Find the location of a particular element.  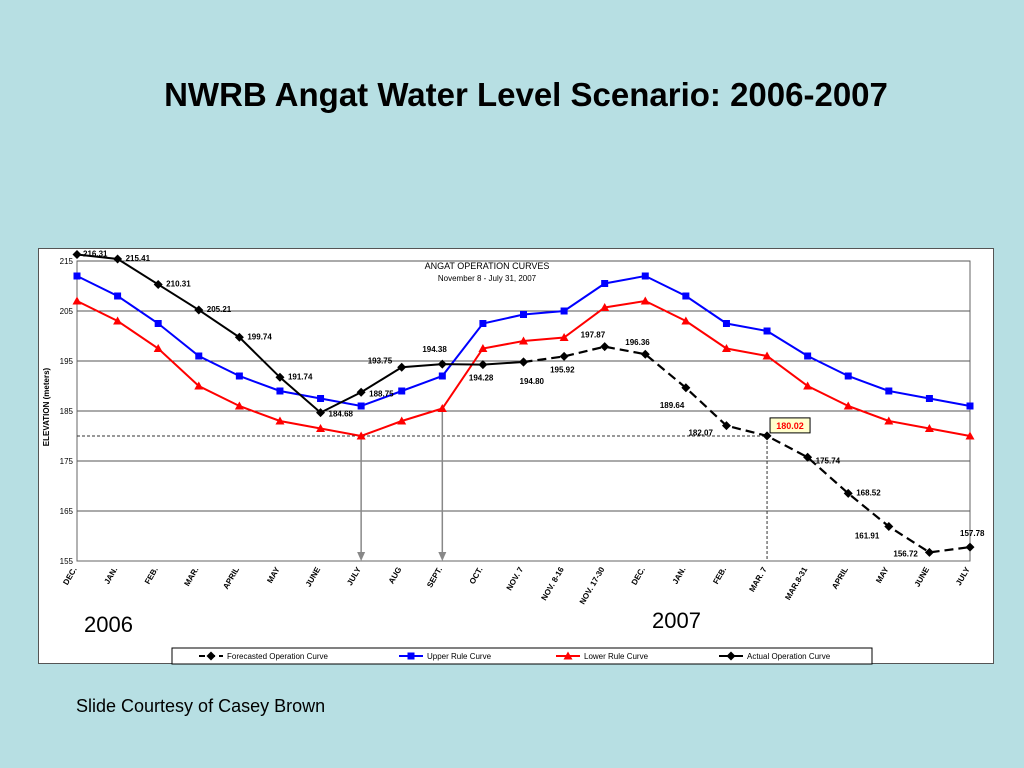

y-axis-label: ELEVATION (meters) is located at coordinates (46, 406).